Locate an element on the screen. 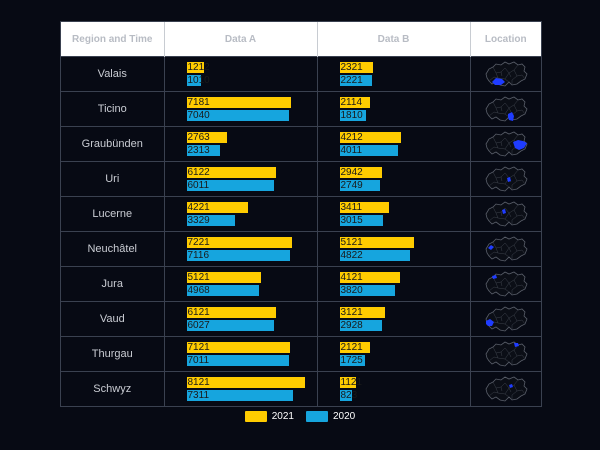 Image resolution: width=600 pixels, height=450 pixels. bar-b-2020-thurgau is located at coordinates (352, 360).